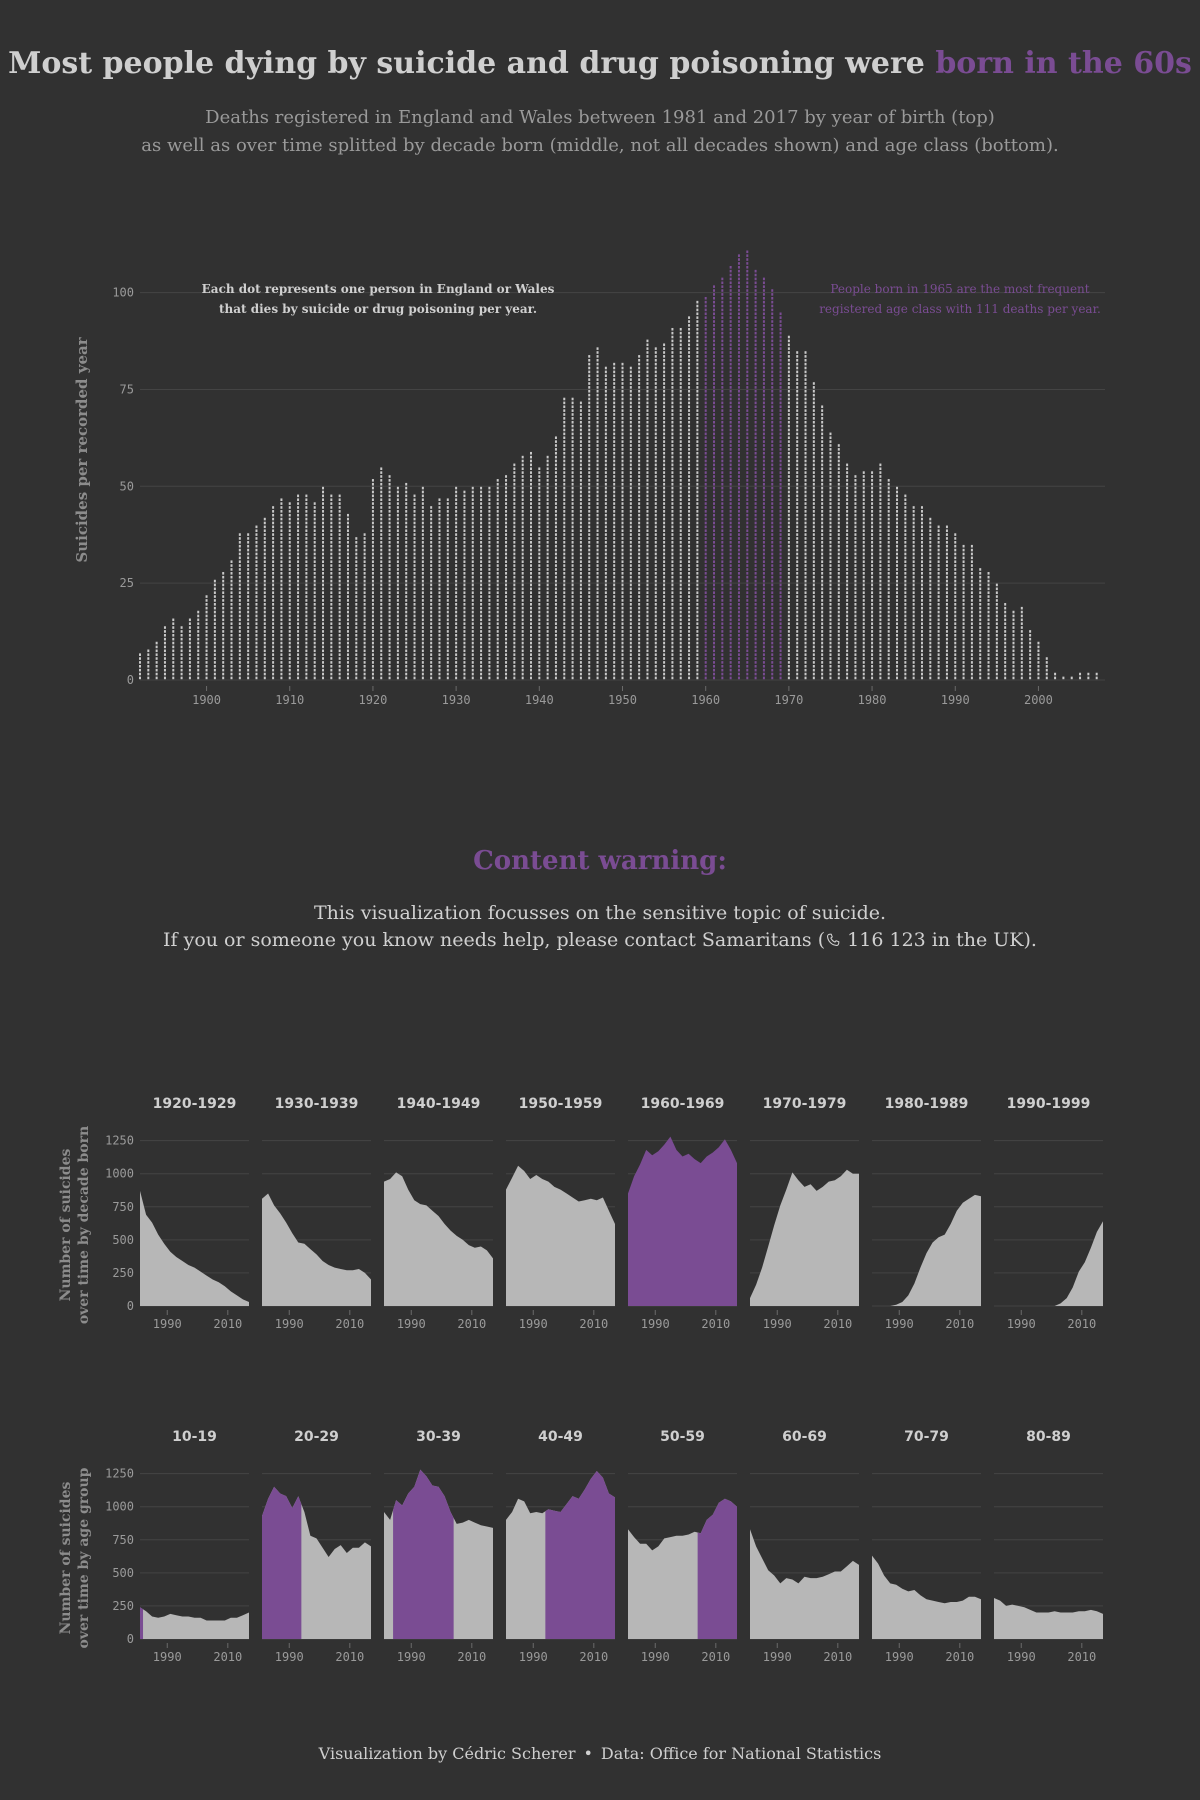 This screenshot has width=1200, height=1800. What do you see at coordinates (539, 573) in the screenshot?
I see `dot-column-1940` at bounding box center [539, 573].